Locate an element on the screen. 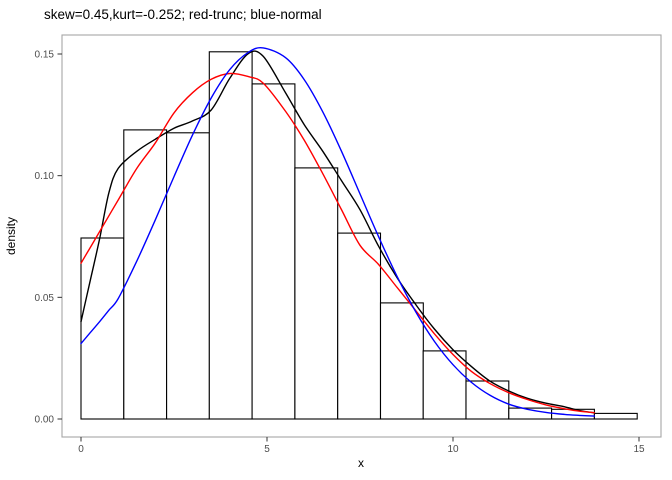 This screenshot has height=480, width=672. y-tick-label: 0.00 is located at coordinates (45, 420).